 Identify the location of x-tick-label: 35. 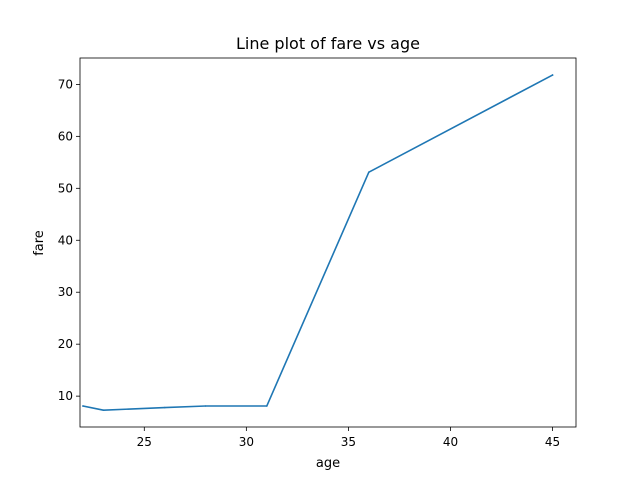
(348, 442).